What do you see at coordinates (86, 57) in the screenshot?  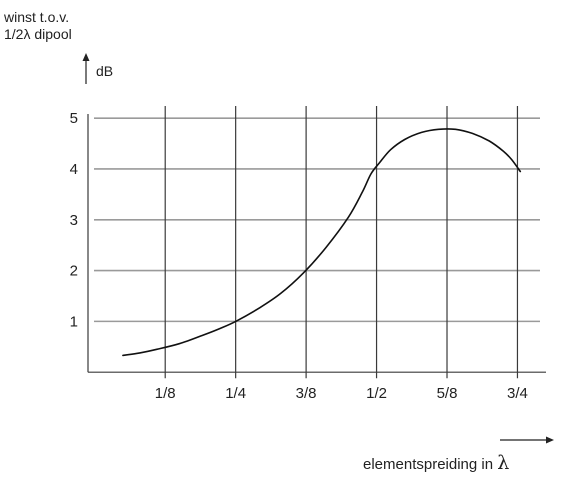 I see `y-unit-arrow-head` at bounding box center [86, 57].